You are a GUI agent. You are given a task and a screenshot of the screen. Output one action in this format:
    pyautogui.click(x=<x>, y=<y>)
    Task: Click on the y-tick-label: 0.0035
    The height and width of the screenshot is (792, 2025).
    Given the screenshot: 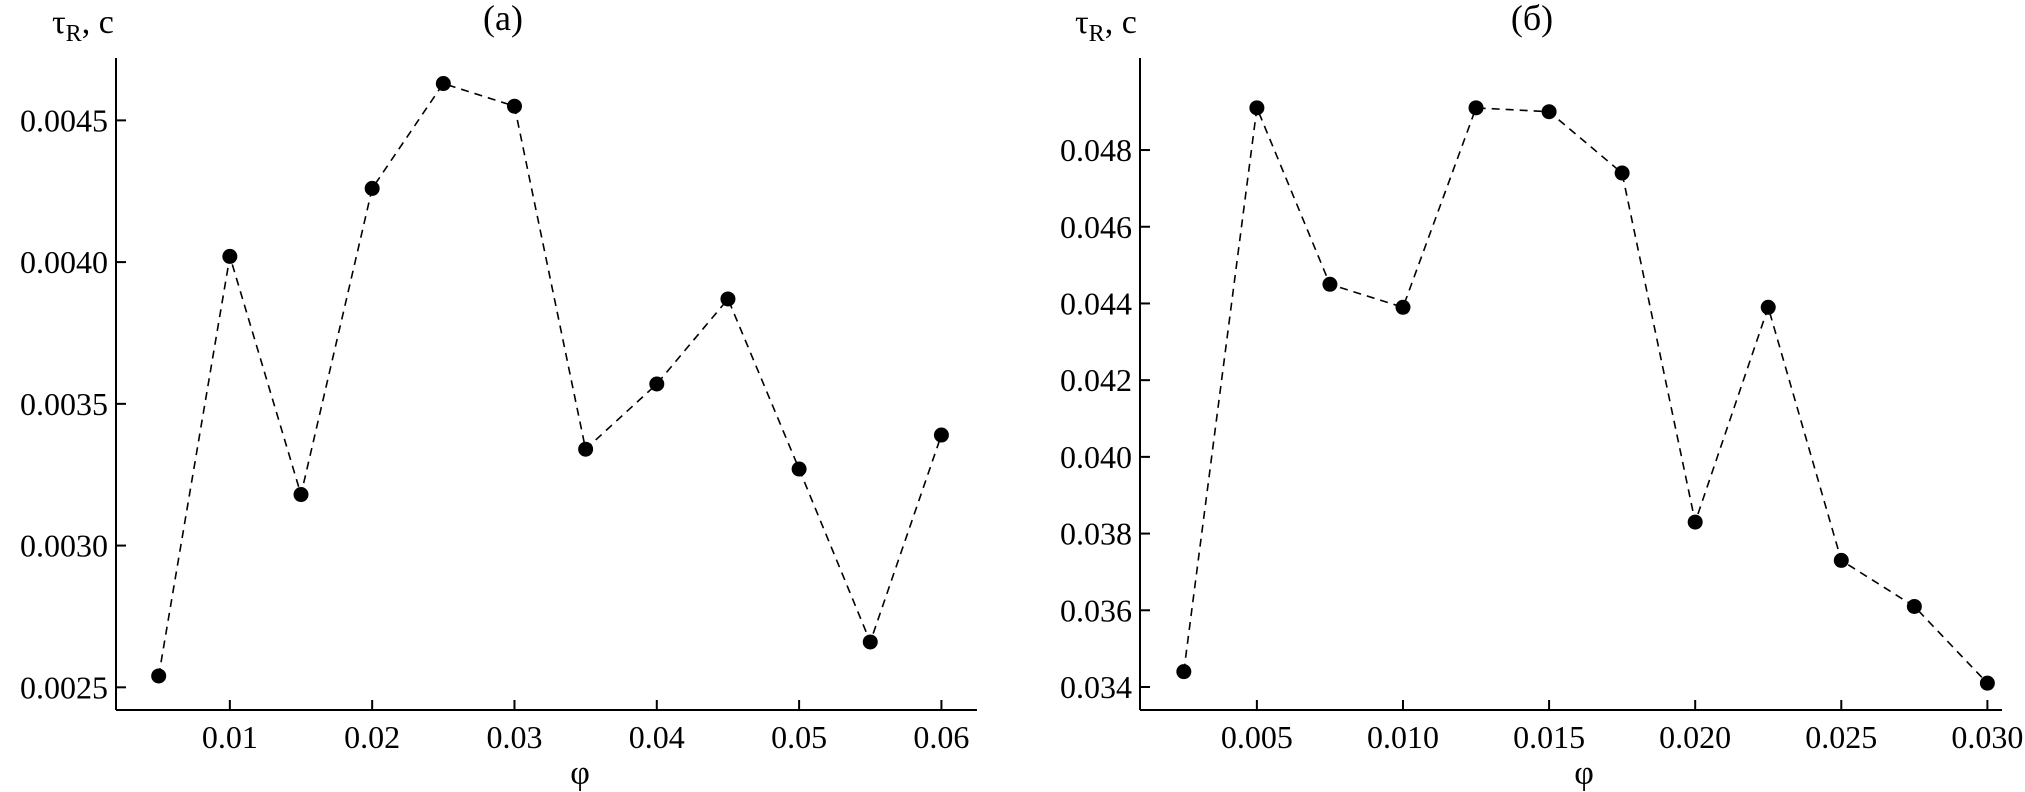 What is the action you would take?
    pyautogui.click(x=64, y=404)
    